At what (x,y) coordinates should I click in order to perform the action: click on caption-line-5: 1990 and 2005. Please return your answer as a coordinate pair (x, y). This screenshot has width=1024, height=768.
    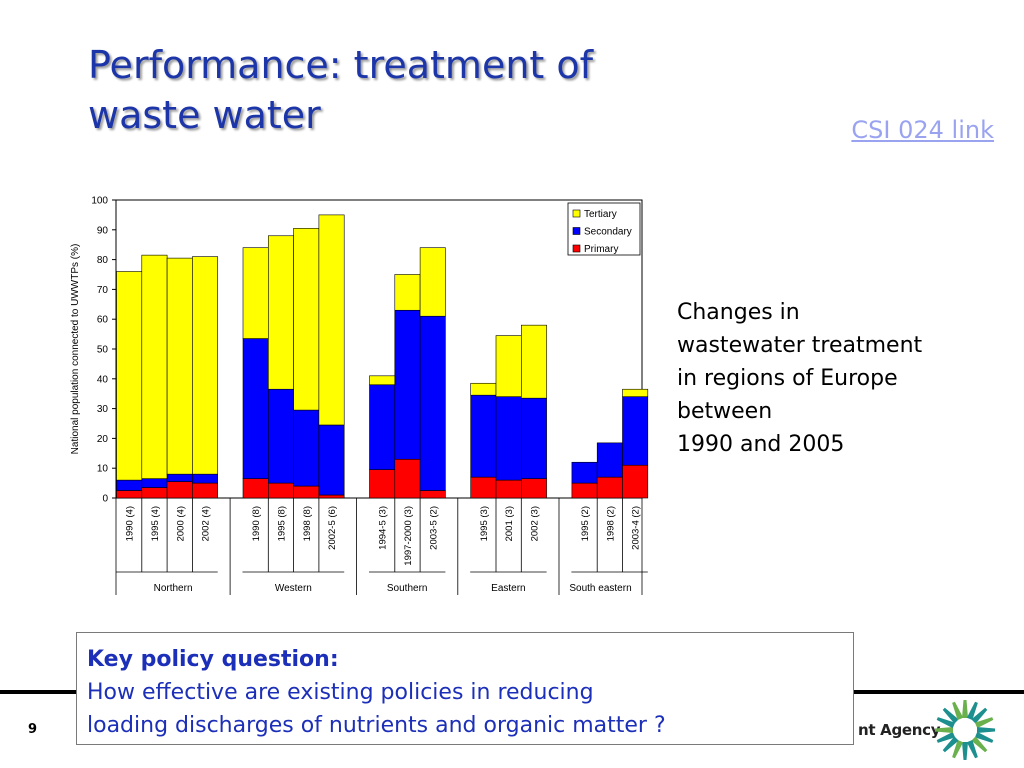
    Looking at the image, I should click on (761, 444).